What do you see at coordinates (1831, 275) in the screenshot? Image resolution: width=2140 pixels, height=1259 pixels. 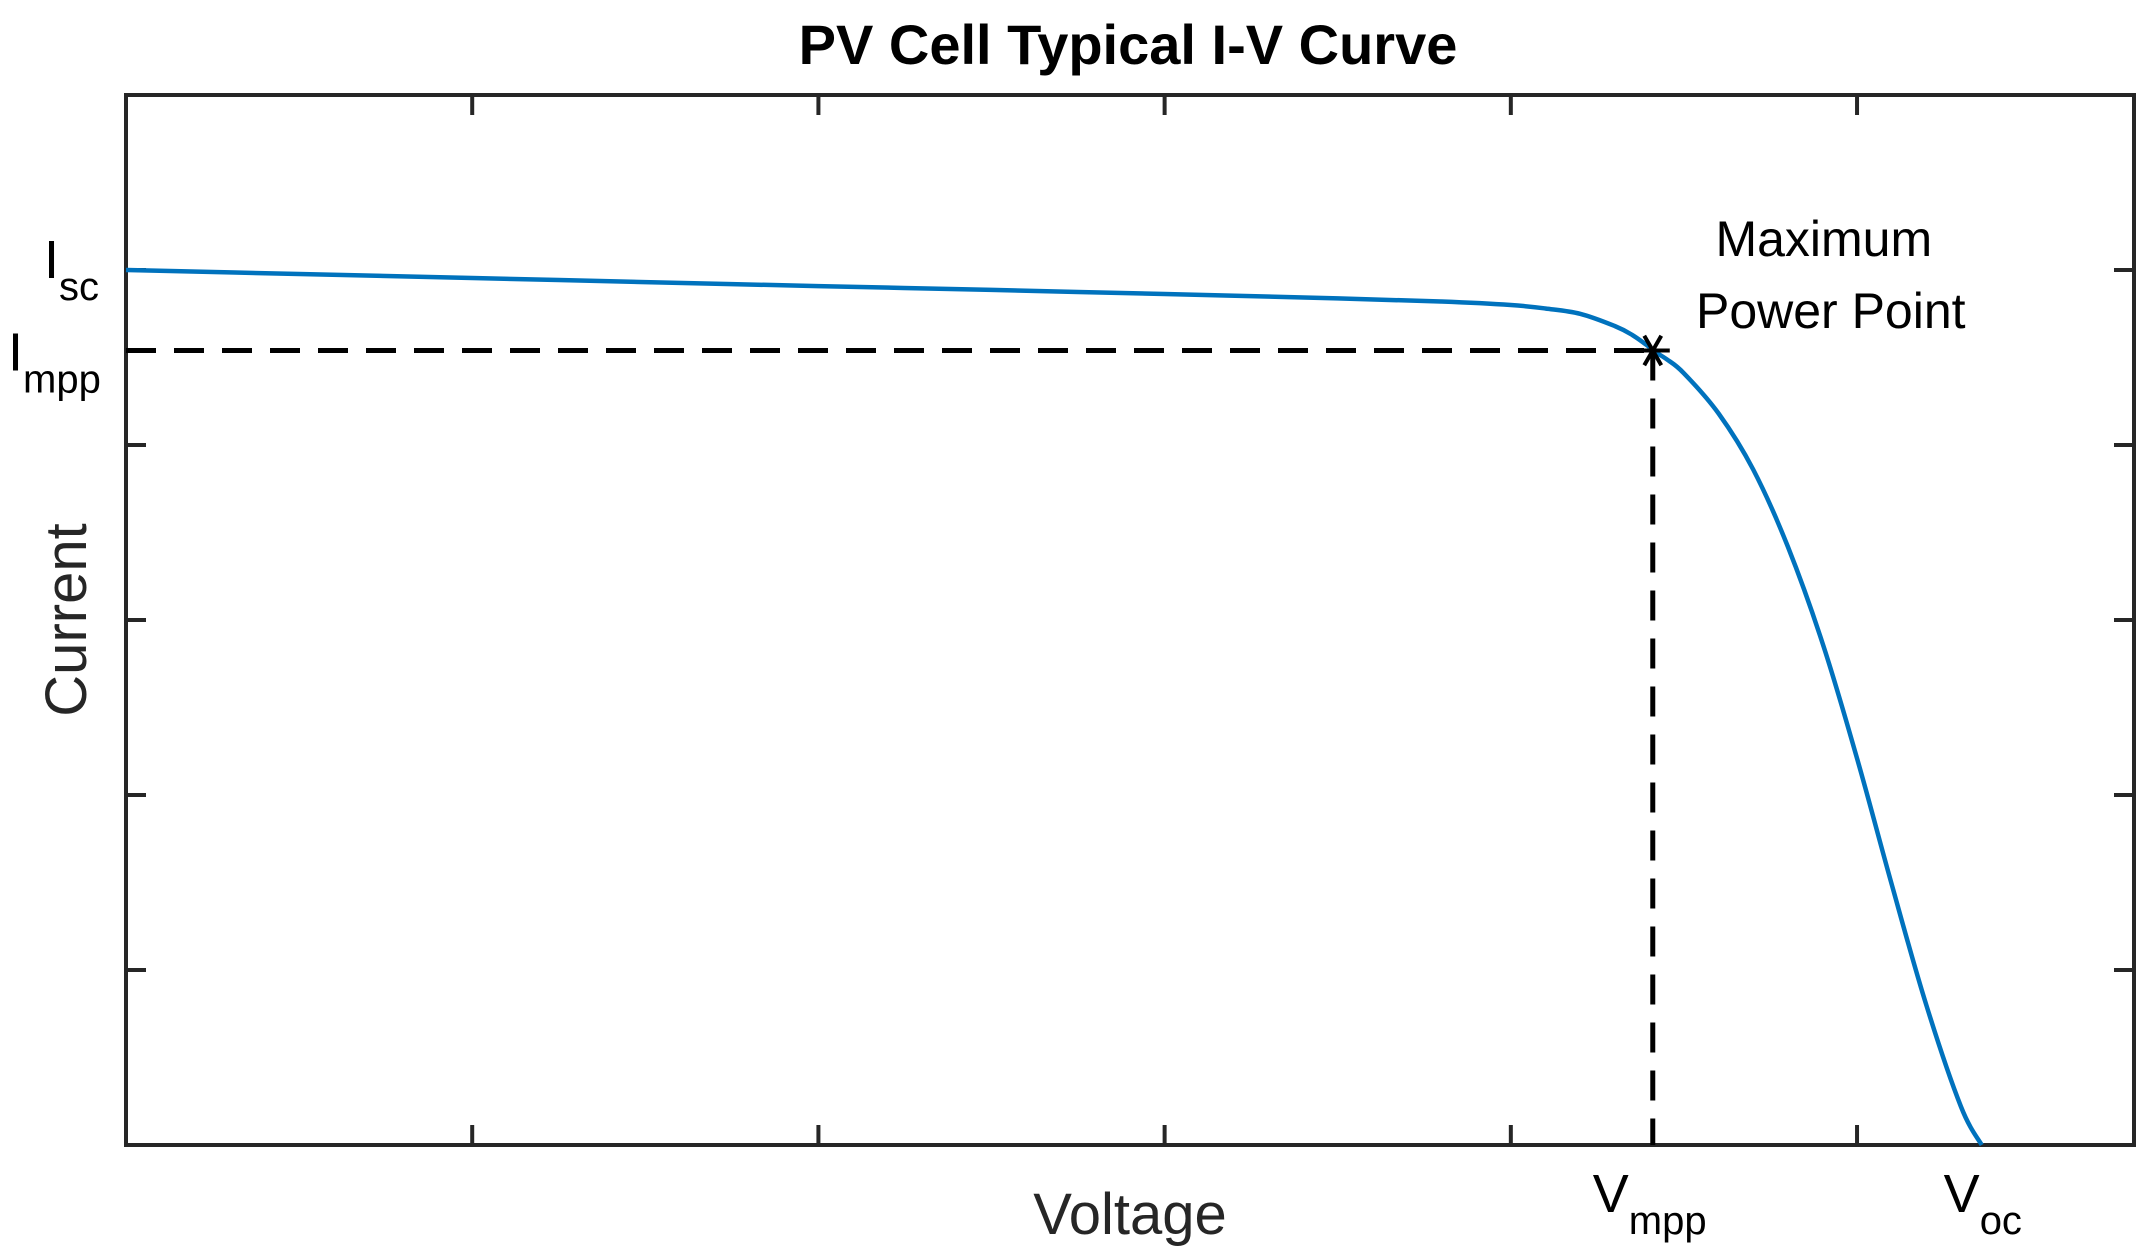 I see `mpp-annotation: Maximum Power Point` at bounding box center [1831, 275].